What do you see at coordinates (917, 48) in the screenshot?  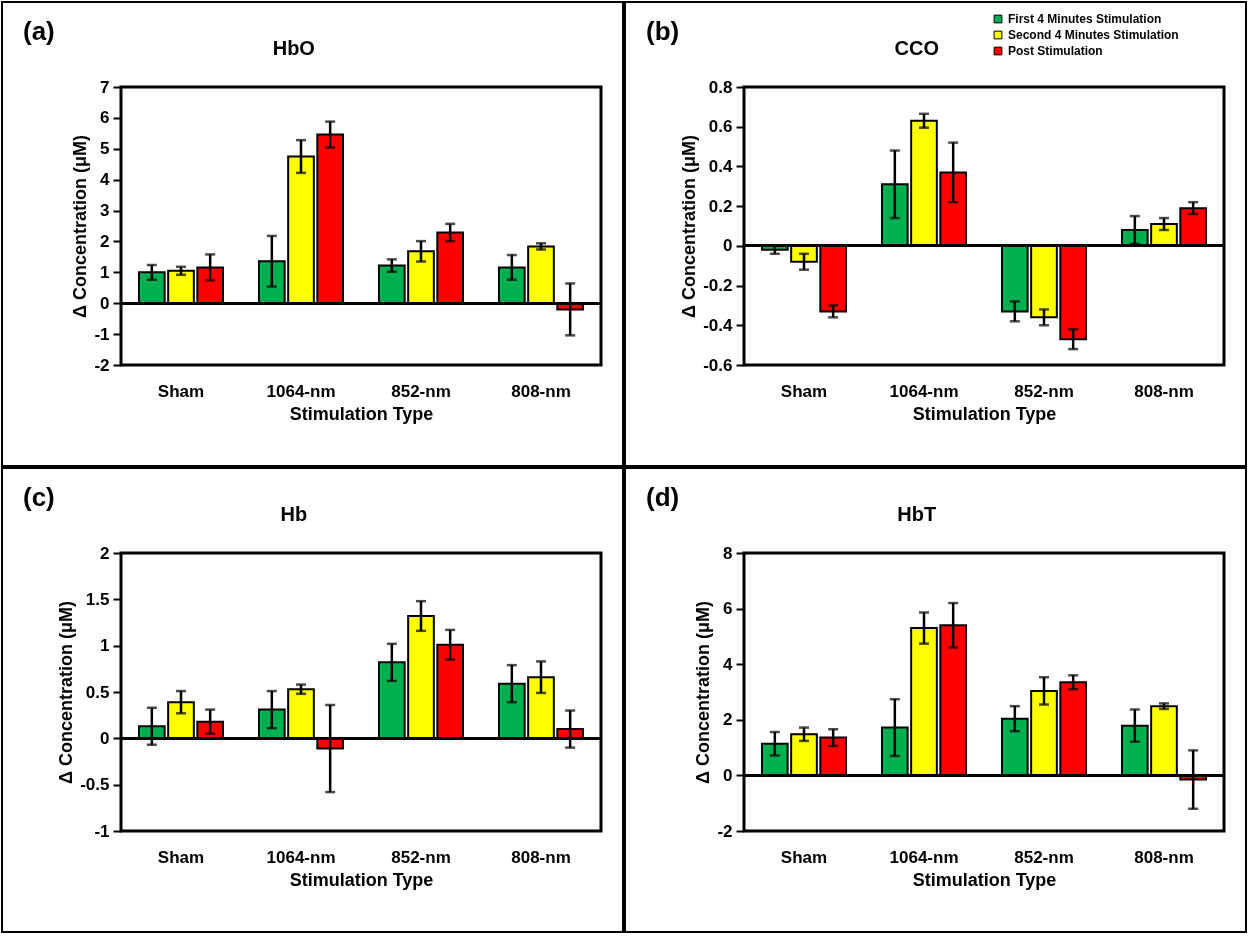 I see `chart-title: CCO` at bounding box center [917, 48].